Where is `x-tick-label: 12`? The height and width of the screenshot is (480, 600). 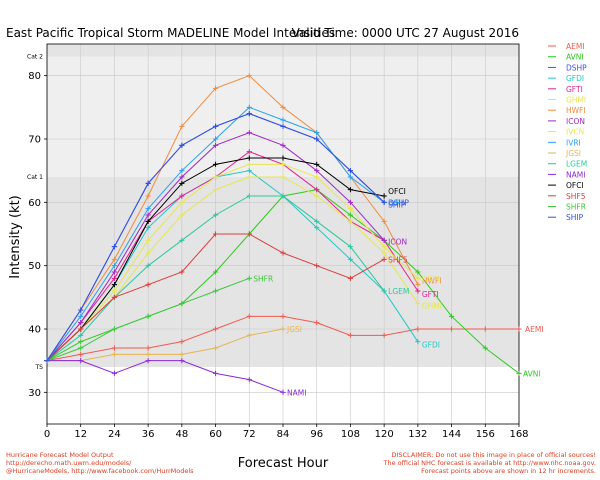
x-tick-label: 12 is located at coordinates (80, 434).